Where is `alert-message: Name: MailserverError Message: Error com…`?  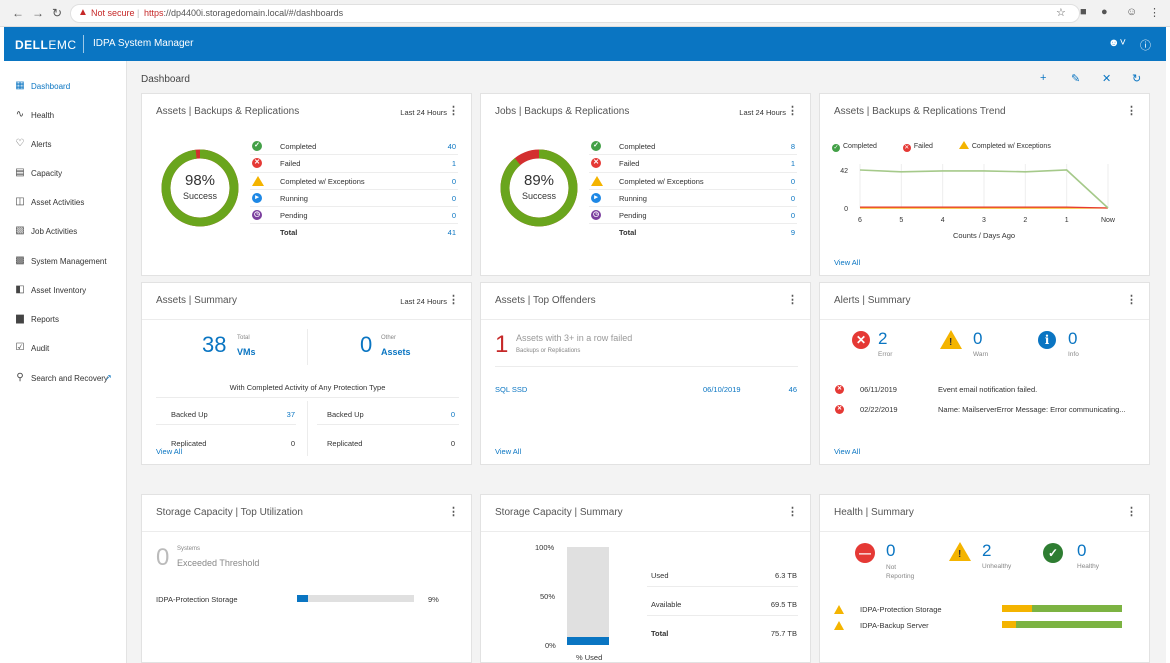
alert-message: Name: MailserverError Message: Error com… is located at coordinates (1032, 409).